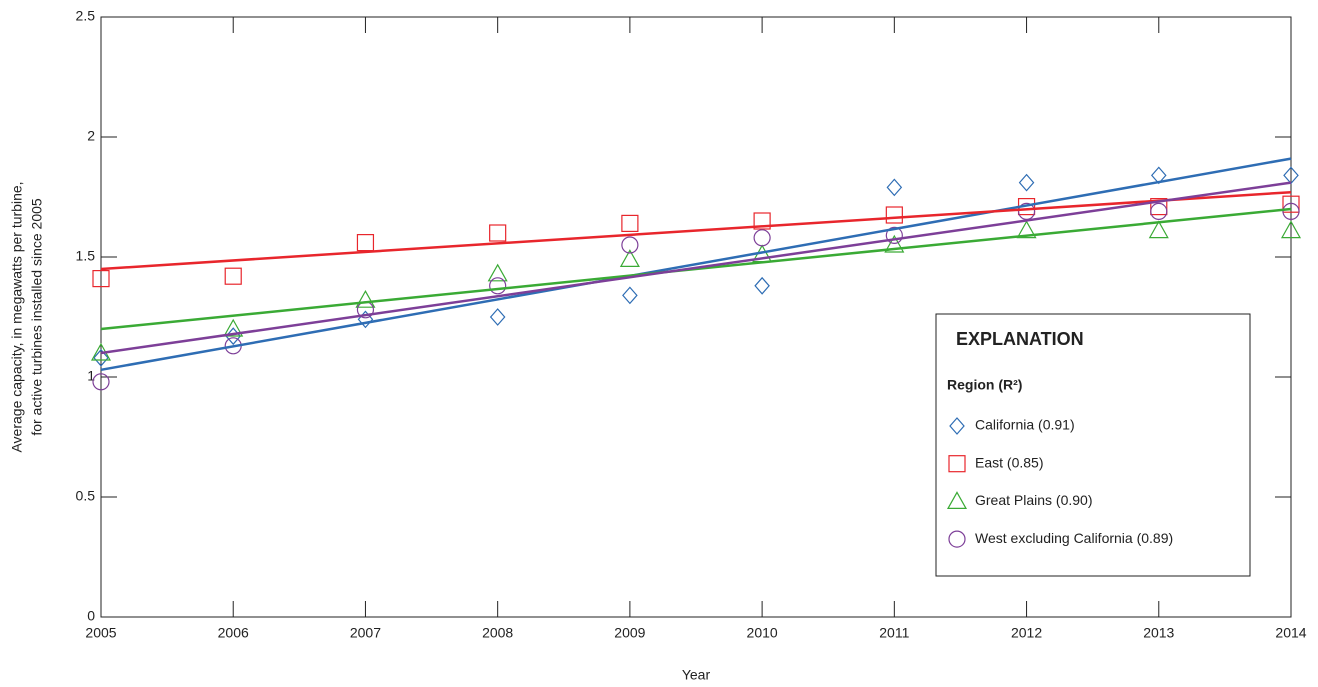  What do you see at coordinates (696, 230) in the screenshot?
I see `trend-line` at bounding box center [696, 230].